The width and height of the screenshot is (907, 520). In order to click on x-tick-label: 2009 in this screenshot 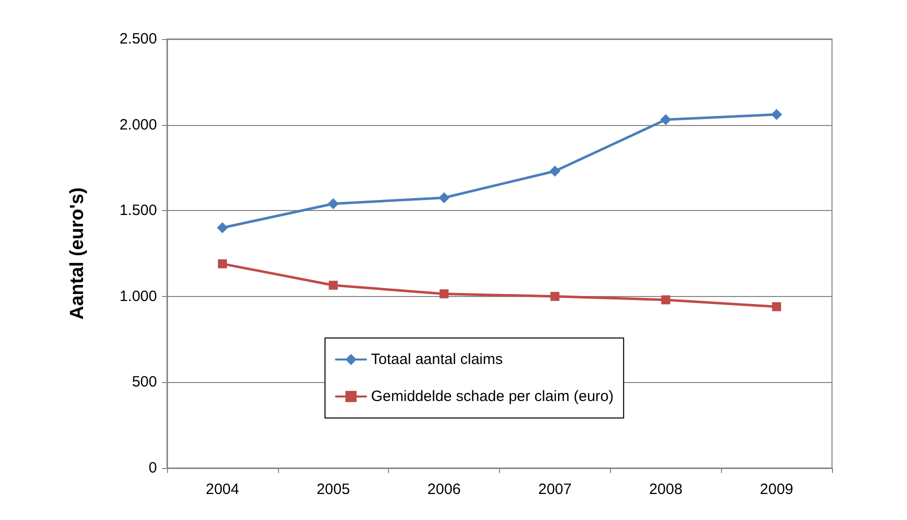, I will do `click(777, 489)`.